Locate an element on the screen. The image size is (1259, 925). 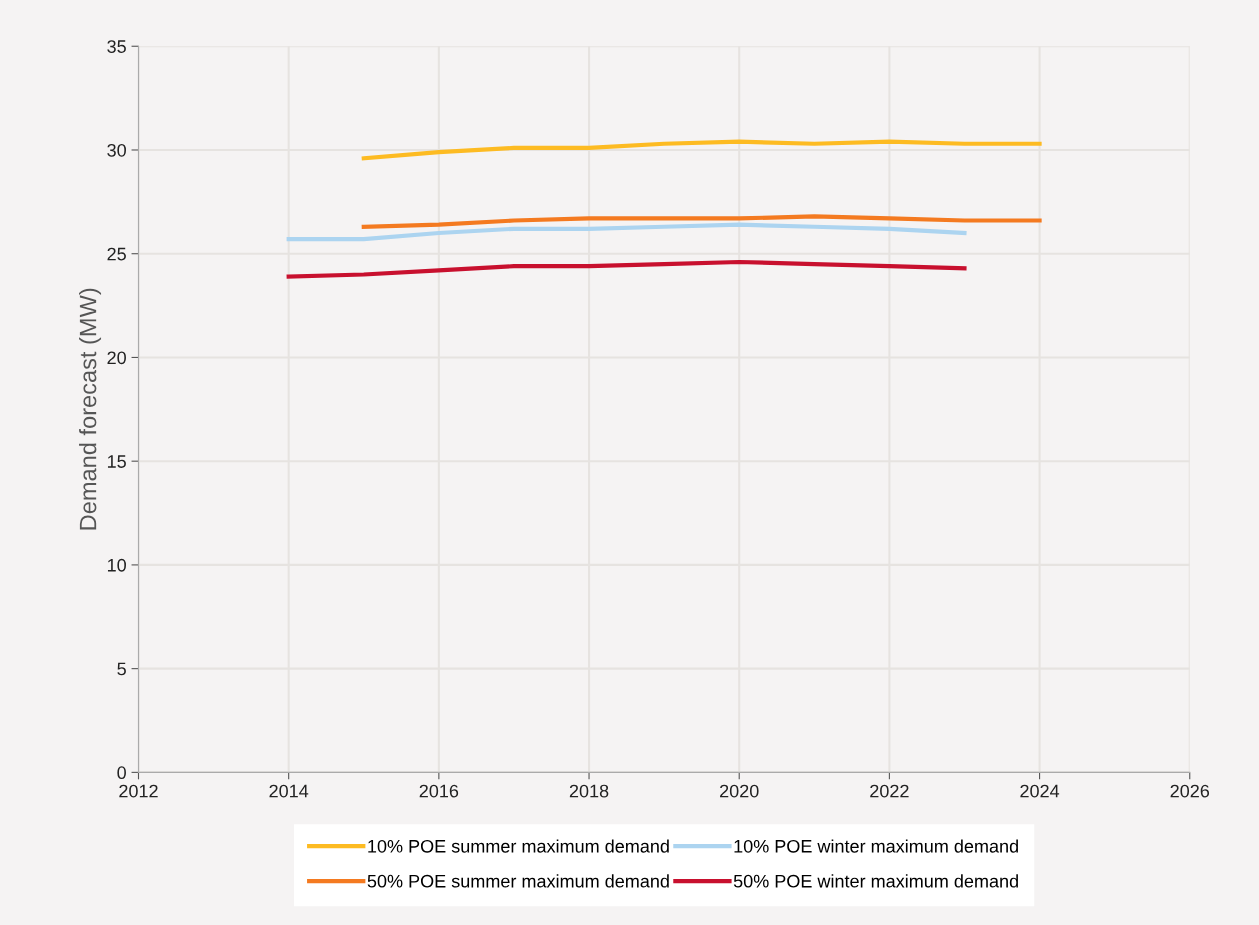
y-tick-label: 30 is located at coordinates (116, 150).